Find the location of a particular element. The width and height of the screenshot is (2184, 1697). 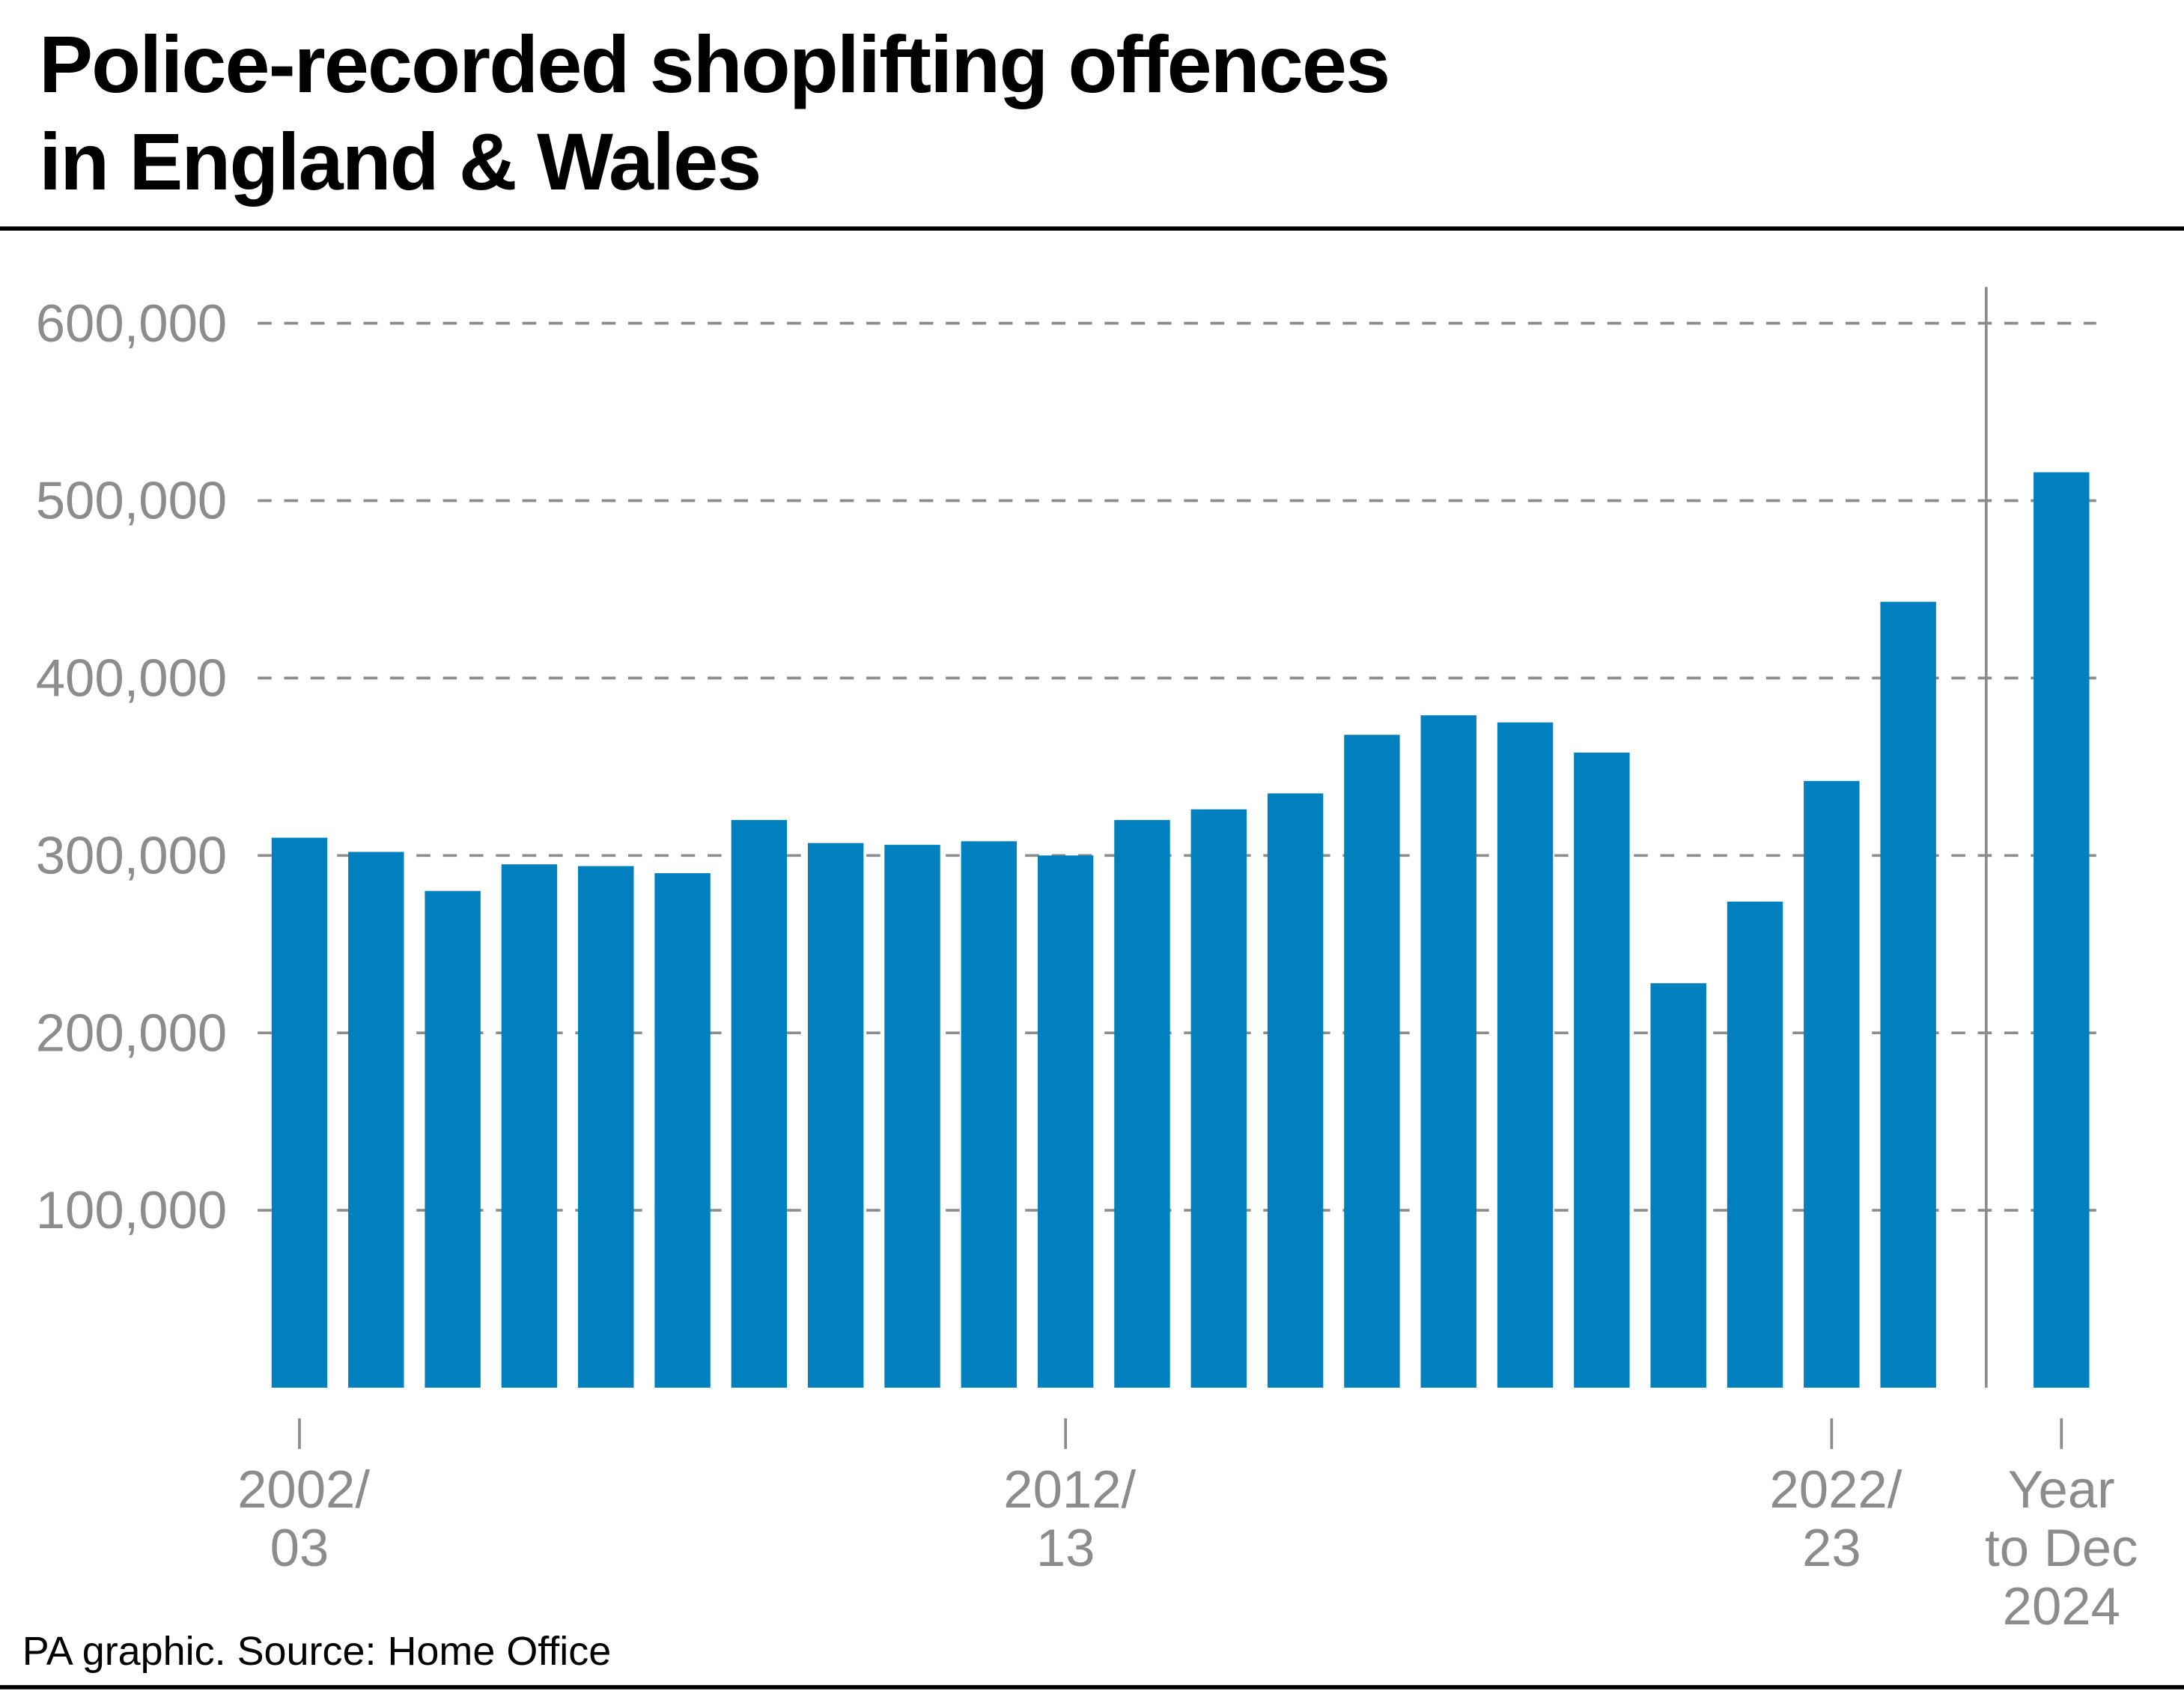

bar: 2008/09: 320000 is located at coordinates (759, 1103).